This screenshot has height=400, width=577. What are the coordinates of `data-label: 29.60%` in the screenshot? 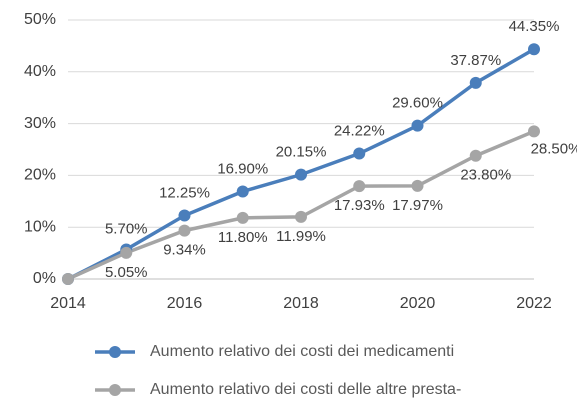 It's located at (417, 103).